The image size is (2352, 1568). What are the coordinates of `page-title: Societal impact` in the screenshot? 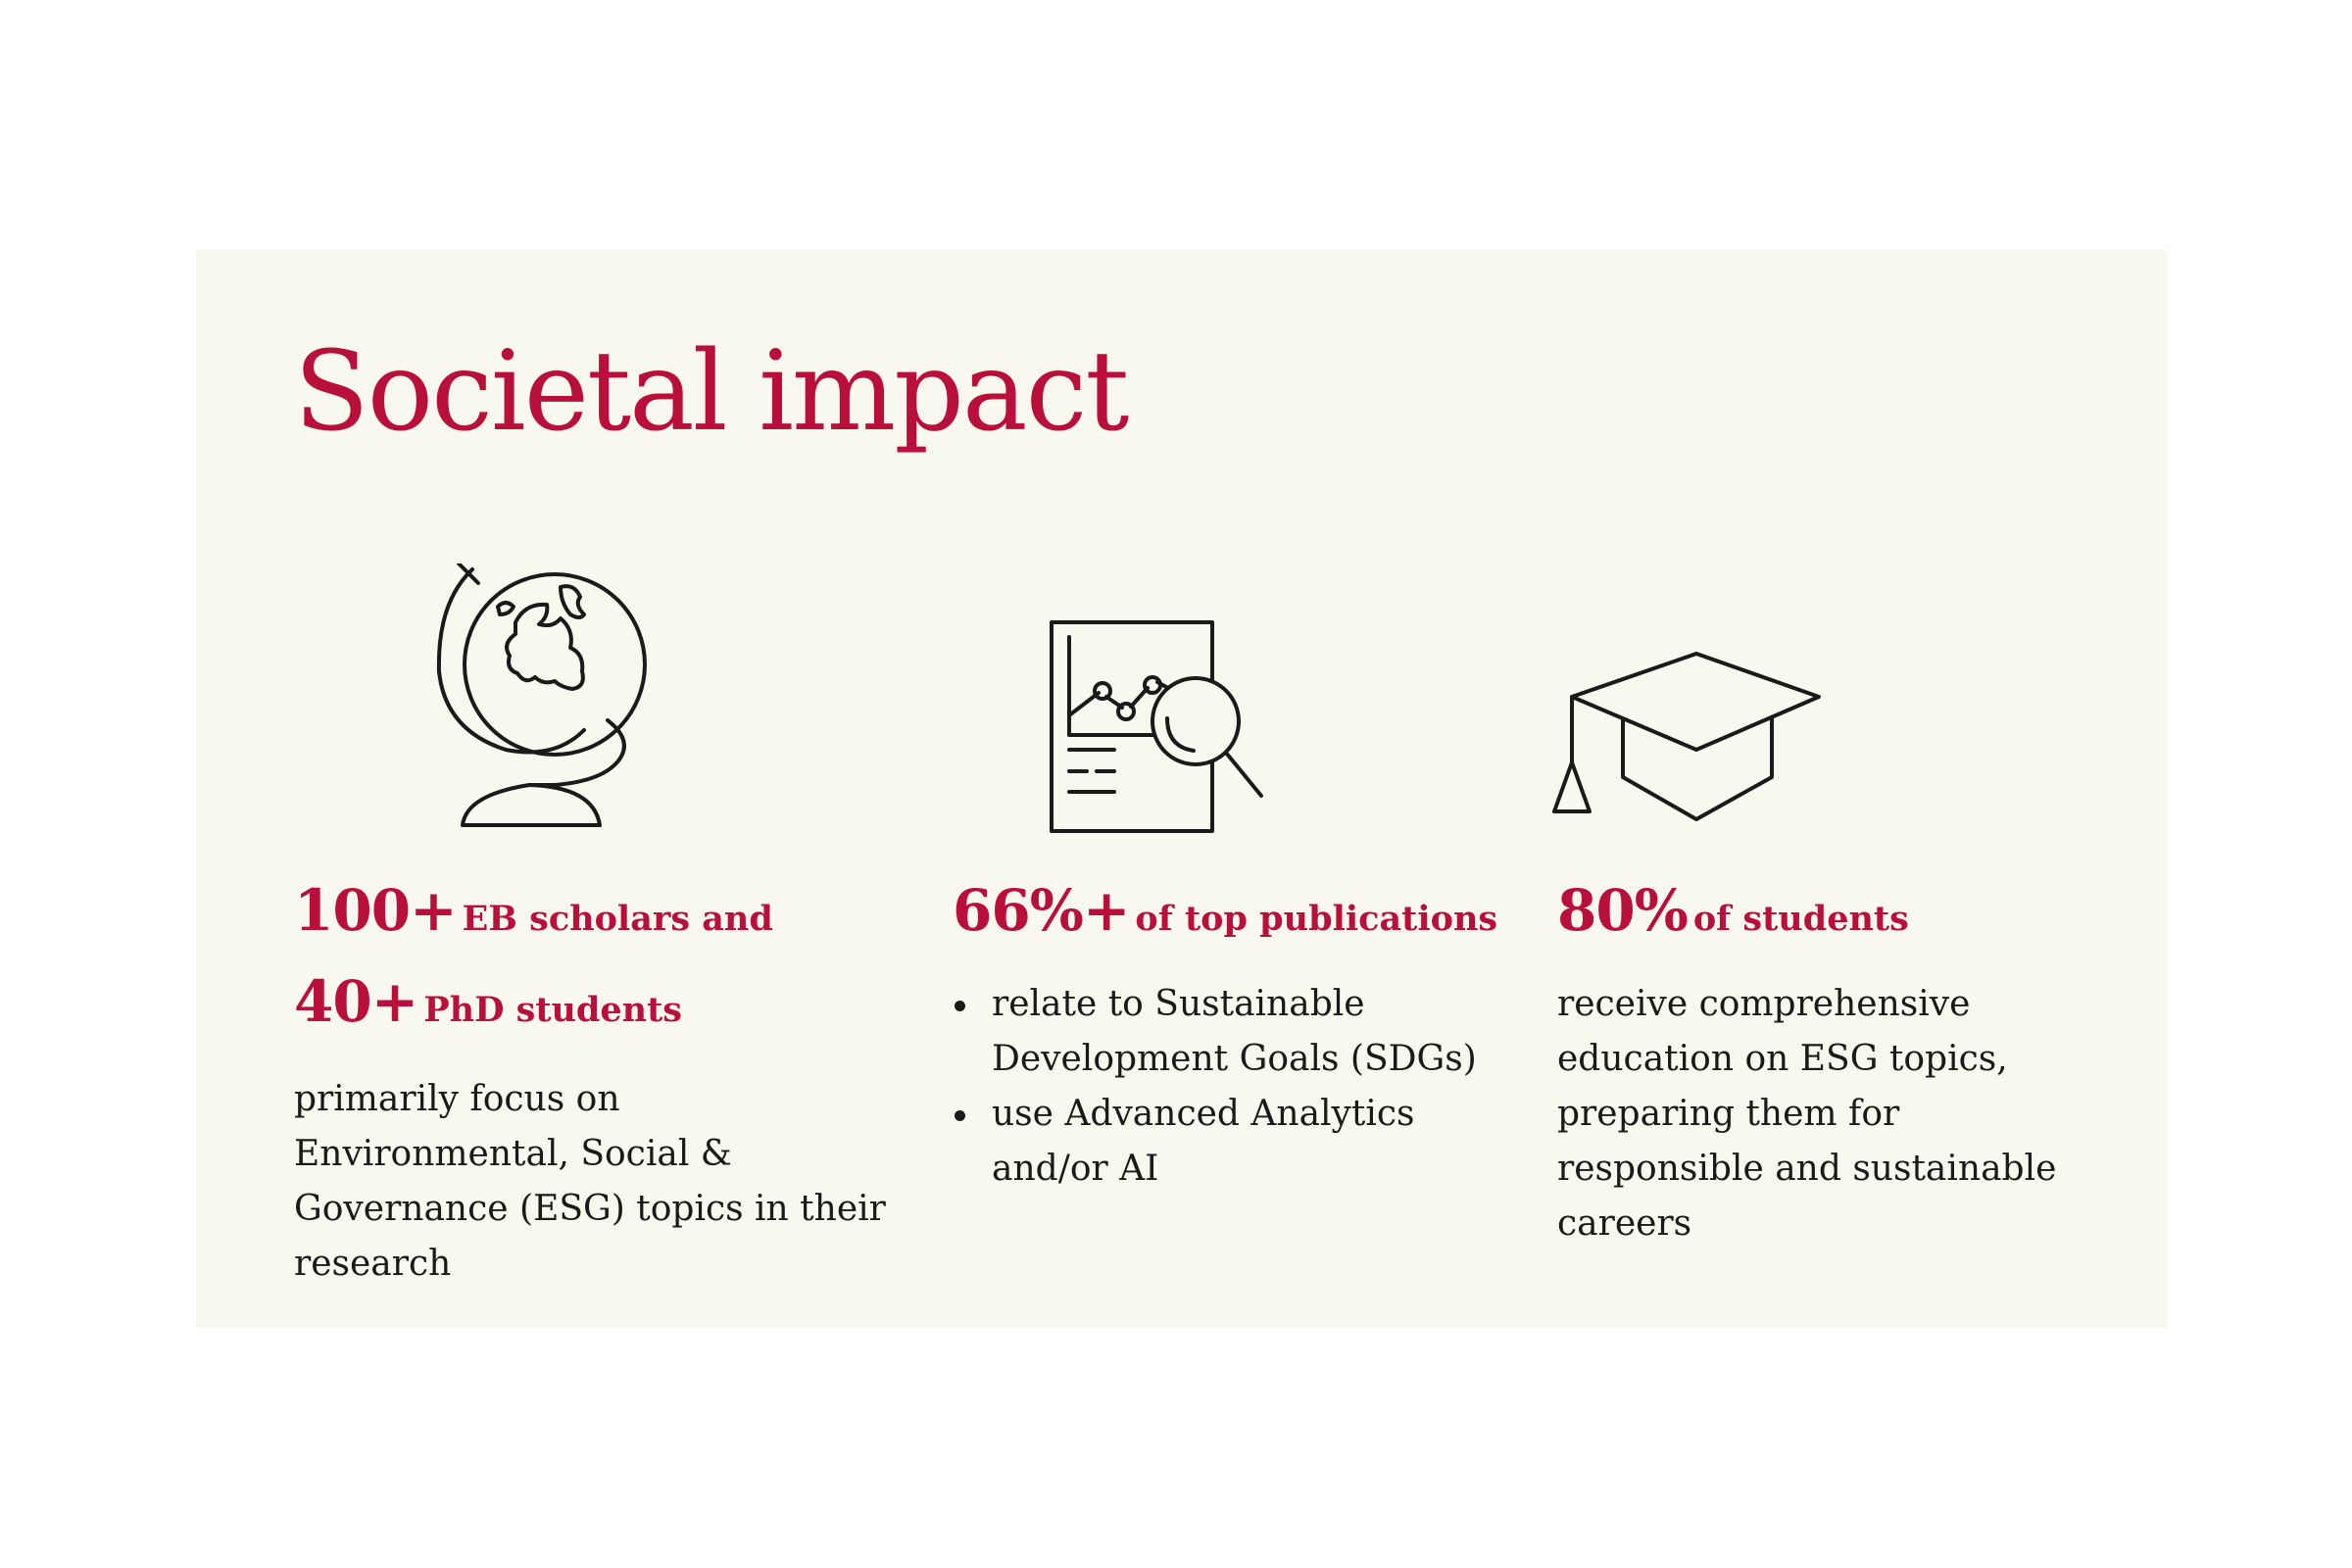 It's located at (711, 392).